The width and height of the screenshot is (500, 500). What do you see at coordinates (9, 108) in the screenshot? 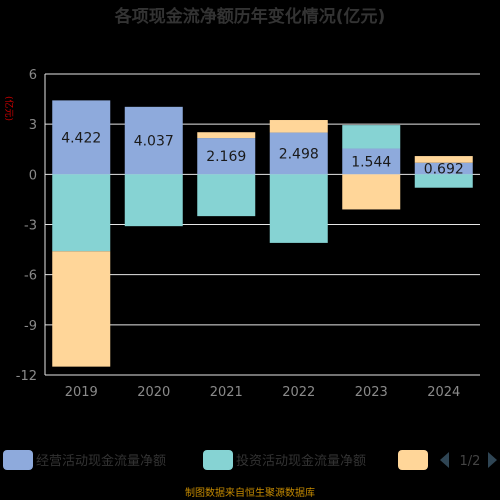
I see `y-unit-label: (亿元)` at bounding box center [9, 108].